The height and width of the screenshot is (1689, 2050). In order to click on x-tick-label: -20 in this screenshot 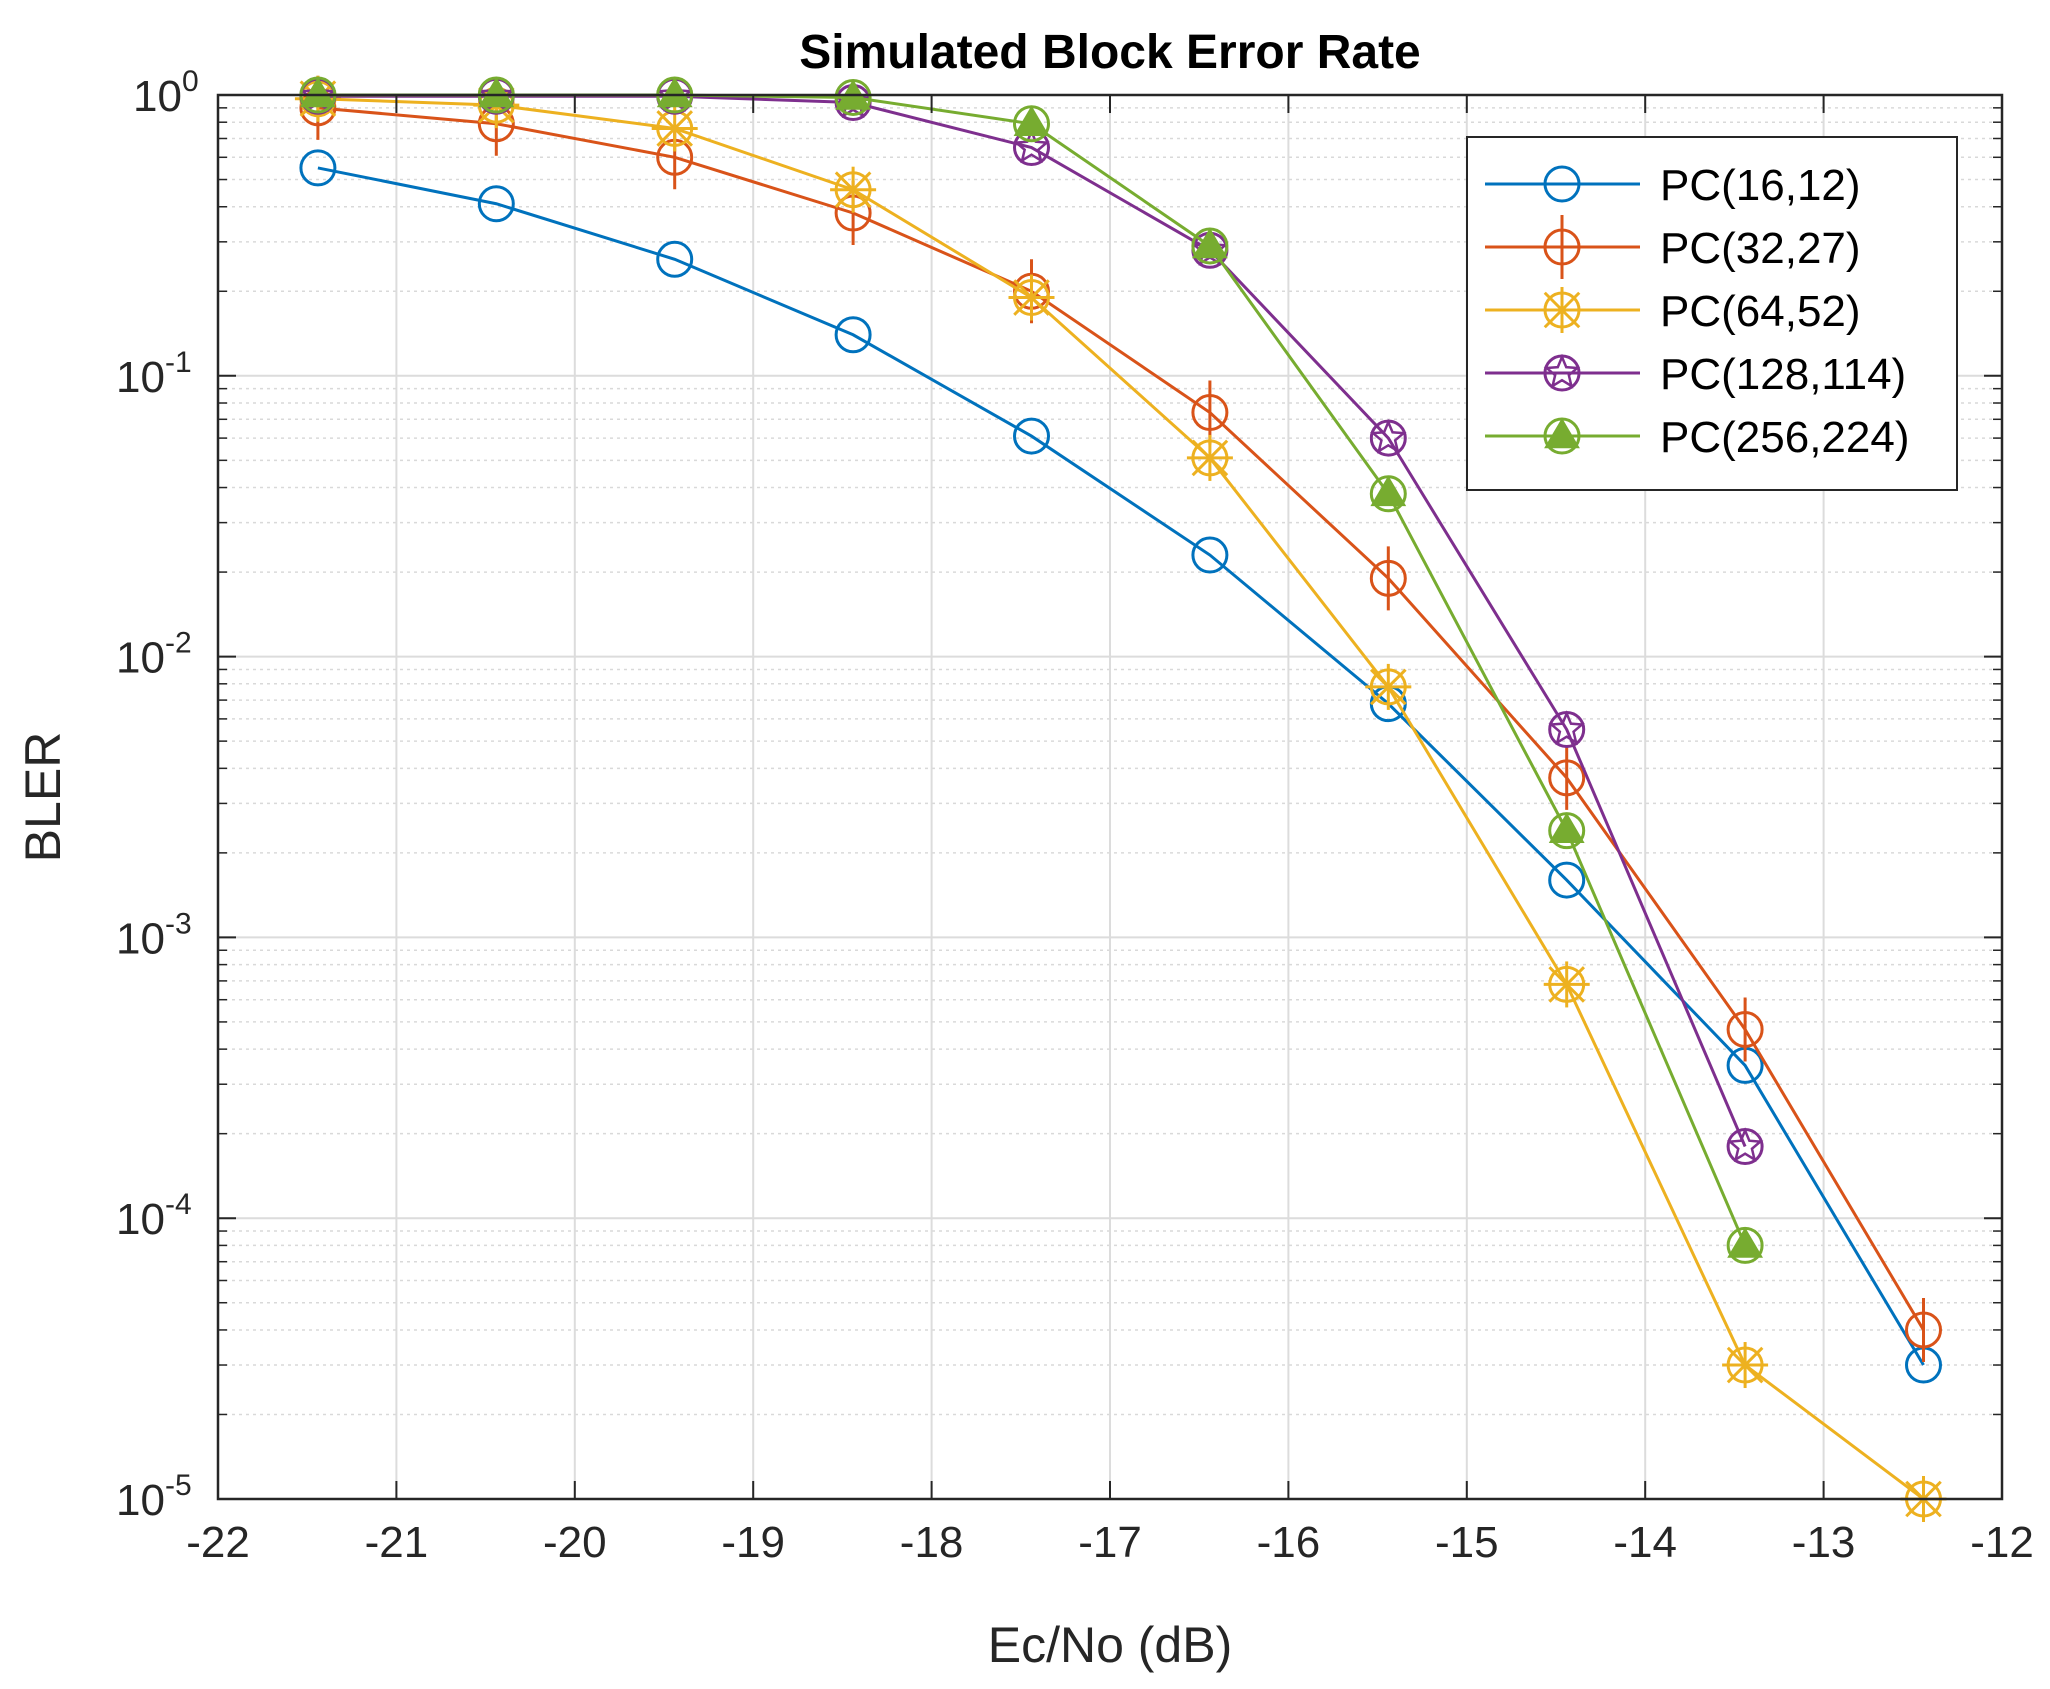, I will do `click(575, 1542)`.